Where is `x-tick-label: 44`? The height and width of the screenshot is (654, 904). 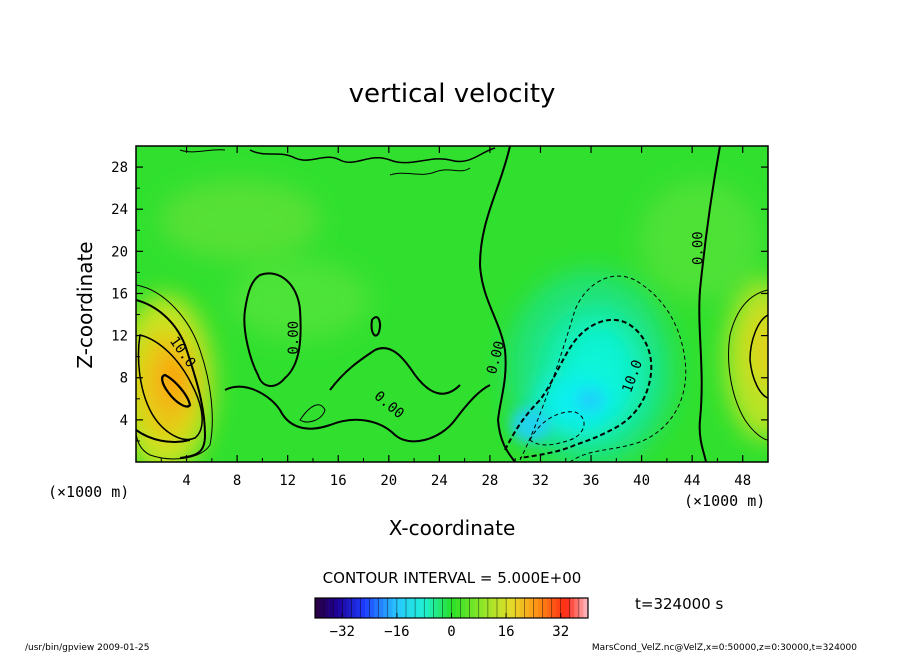 x-tick-label: 44 is located at coordinates (692, 481).